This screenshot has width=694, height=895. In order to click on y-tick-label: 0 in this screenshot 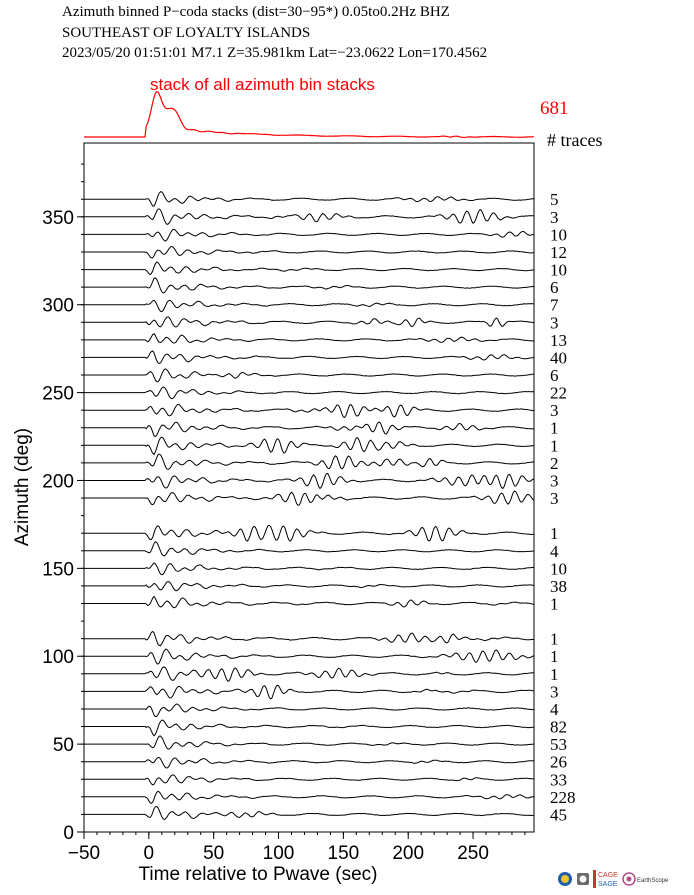, I will do `click(68, 833)`.